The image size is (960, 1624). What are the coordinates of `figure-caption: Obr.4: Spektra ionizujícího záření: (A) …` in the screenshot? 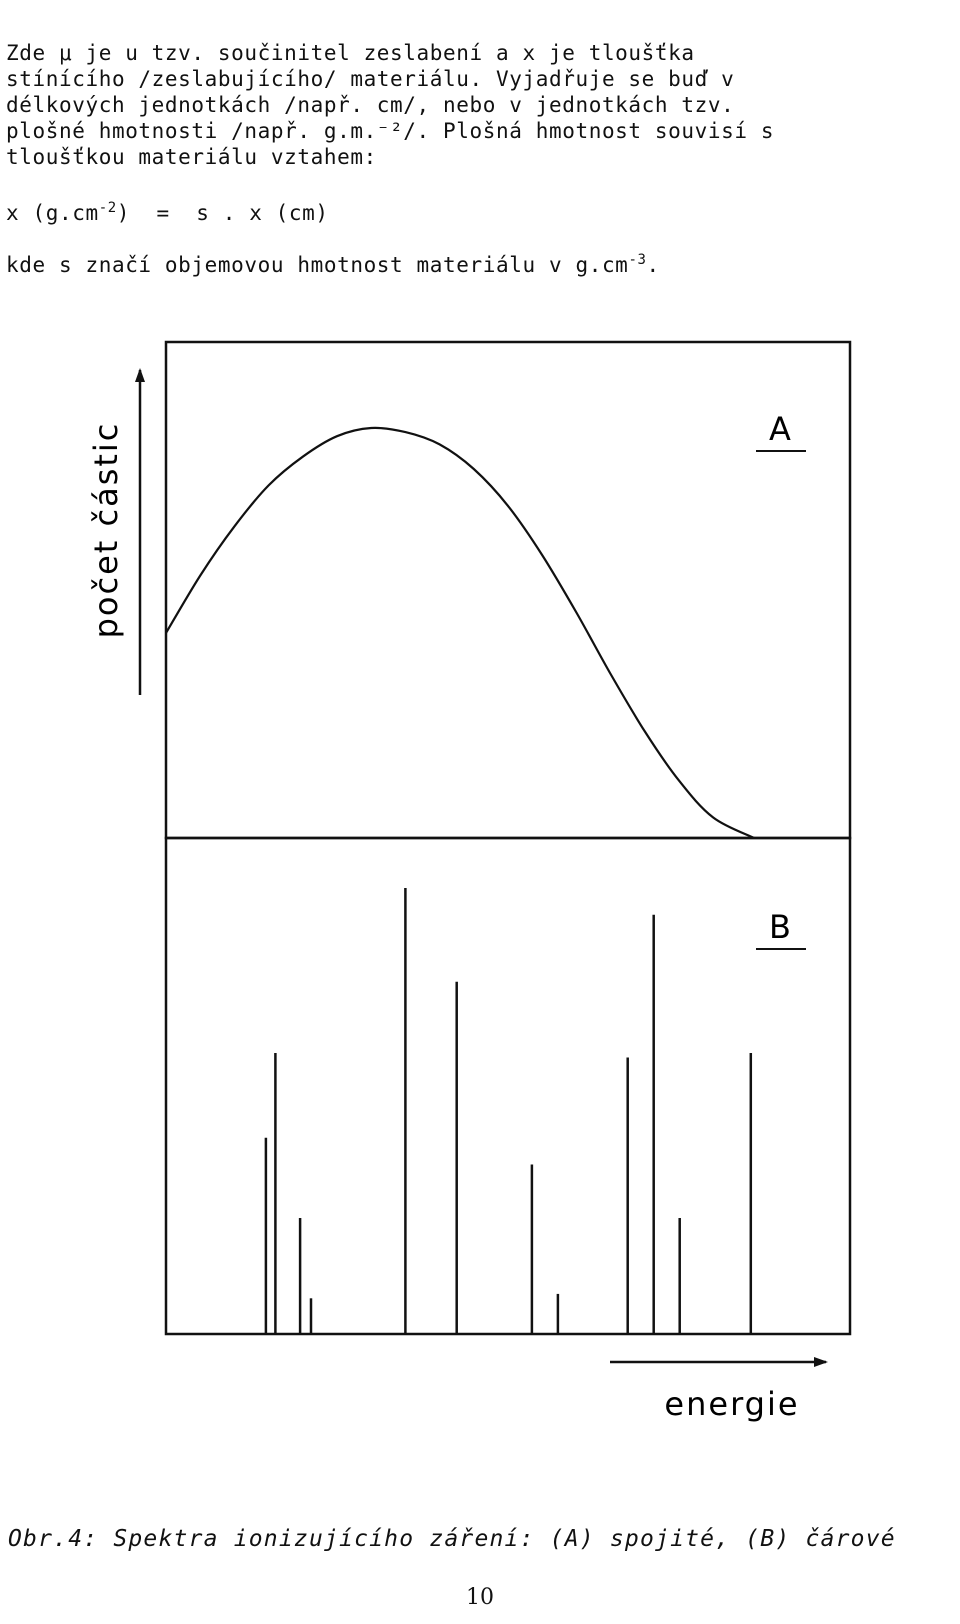 It's located at (452, 1539).